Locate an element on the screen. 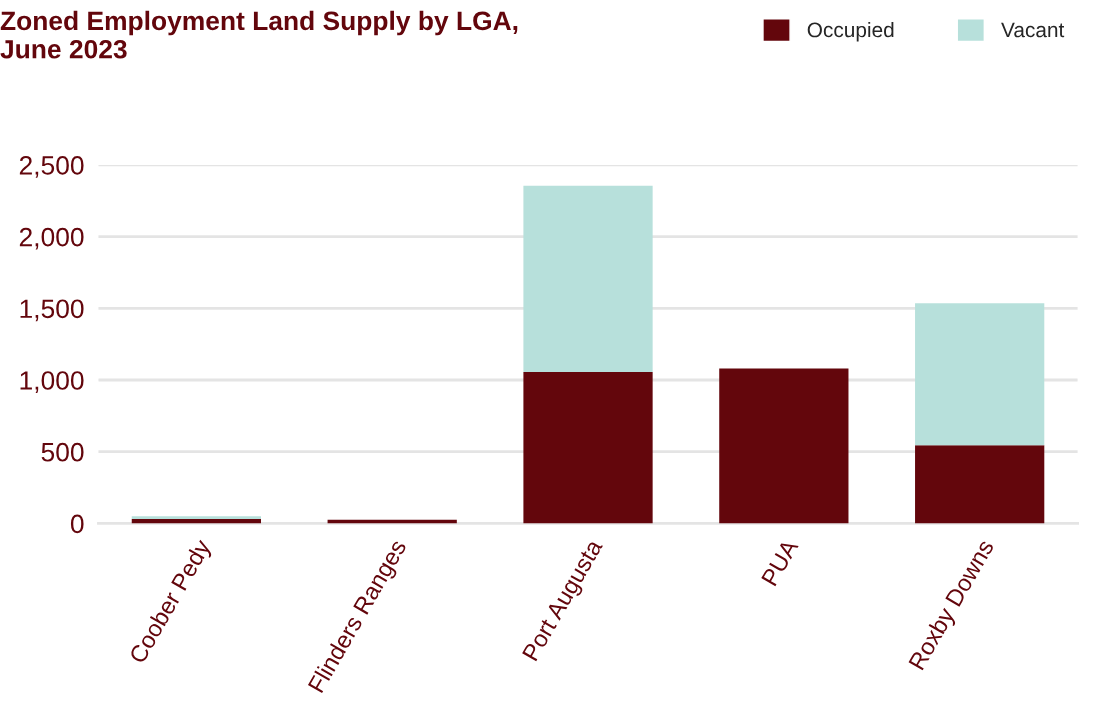 This screenshot has height=717, width=1094. y-tick-label: 1,000 is located at coordinates (52, 382).